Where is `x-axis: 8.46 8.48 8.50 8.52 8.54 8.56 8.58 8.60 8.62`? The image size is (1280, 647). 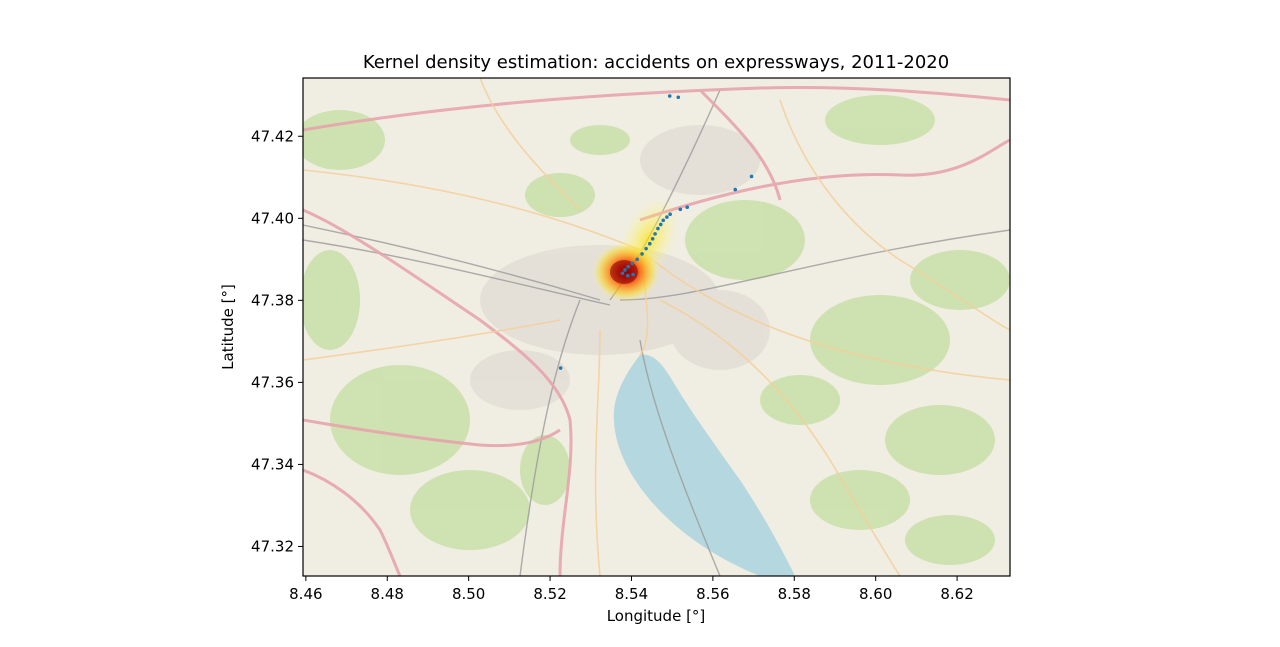 x-axis: 8.46 8.48 8.50 8.52 8.54 8.56 8.58 8.60 8.62 is located at coordinates (631, 589).